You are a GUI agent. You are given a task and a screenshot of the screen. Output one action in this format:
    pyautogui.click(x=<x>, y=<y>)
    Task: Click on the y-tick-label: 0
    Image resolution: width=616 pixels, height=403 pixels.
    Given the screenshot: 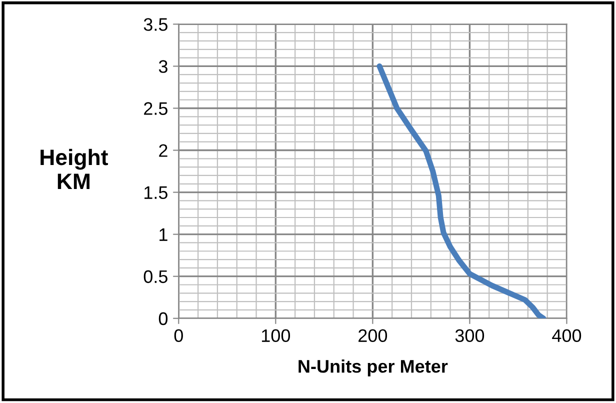 What is the action you would take?
    pyautogui.click(x=163, y=319)
    